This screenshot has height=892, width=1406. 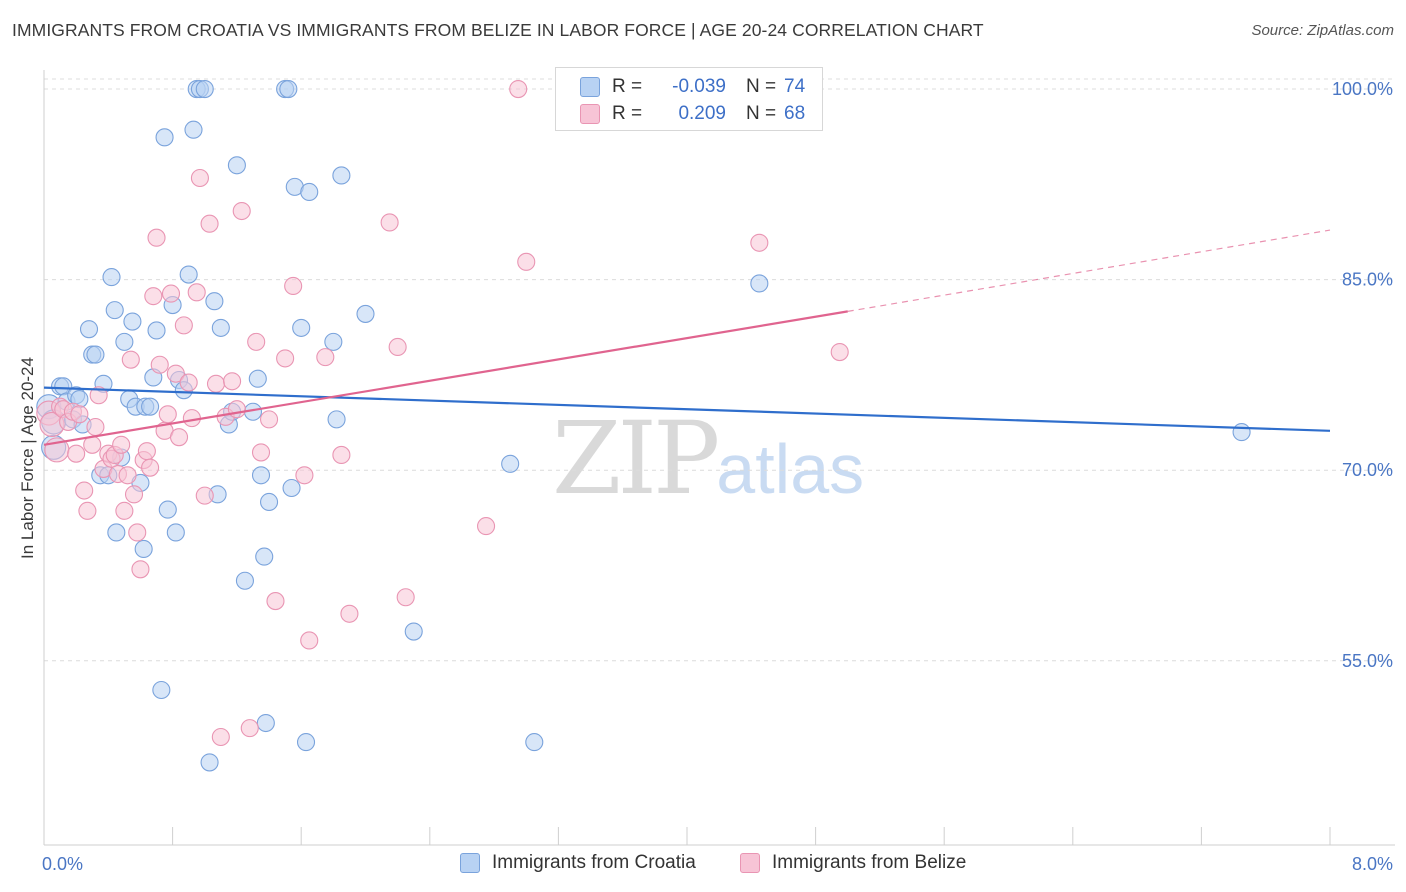 I want to click on legend-item-croatia: Immigrants from Croatia, so click(x=578, y=863).